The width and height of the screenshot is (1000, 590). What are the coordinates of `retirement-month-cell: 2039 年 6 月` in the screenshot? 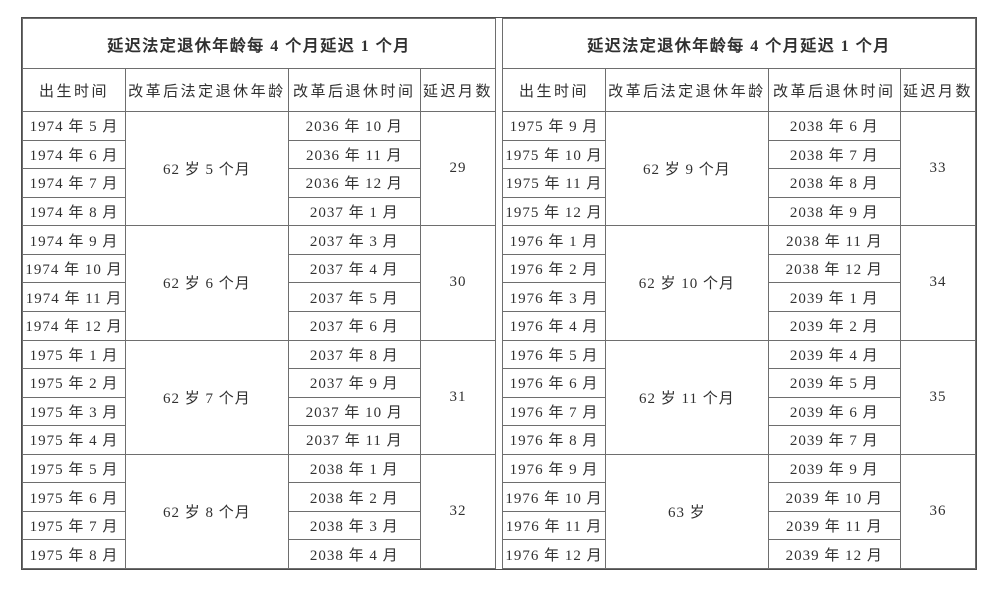 It's located at (834, 411).